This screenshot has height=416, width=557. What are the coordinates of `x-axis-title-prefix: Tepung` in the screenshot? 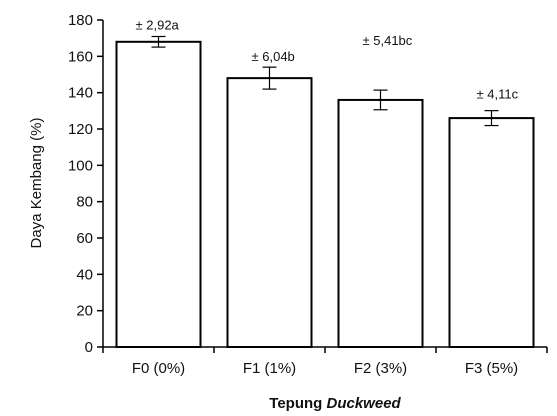 It's located at (297, 403).